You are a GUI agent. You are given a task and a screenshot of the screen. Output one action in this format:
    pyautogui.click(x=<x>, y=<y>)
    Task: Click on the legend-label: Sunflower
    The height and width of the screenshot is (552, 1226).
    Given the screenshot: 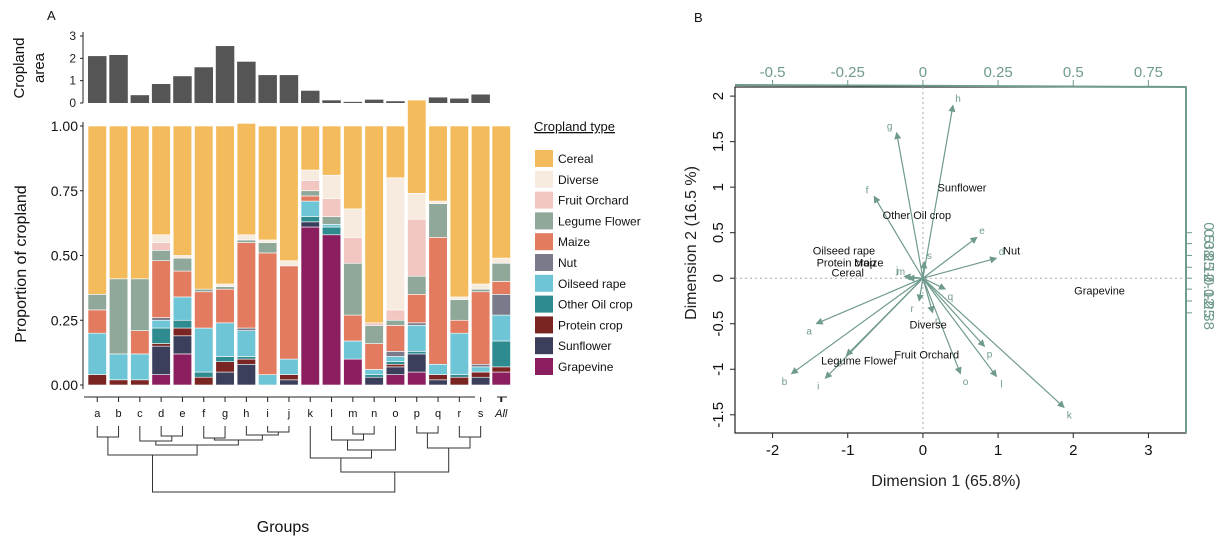 What is the action you would take?
    pyautogui.click(x=584, y=346)
    